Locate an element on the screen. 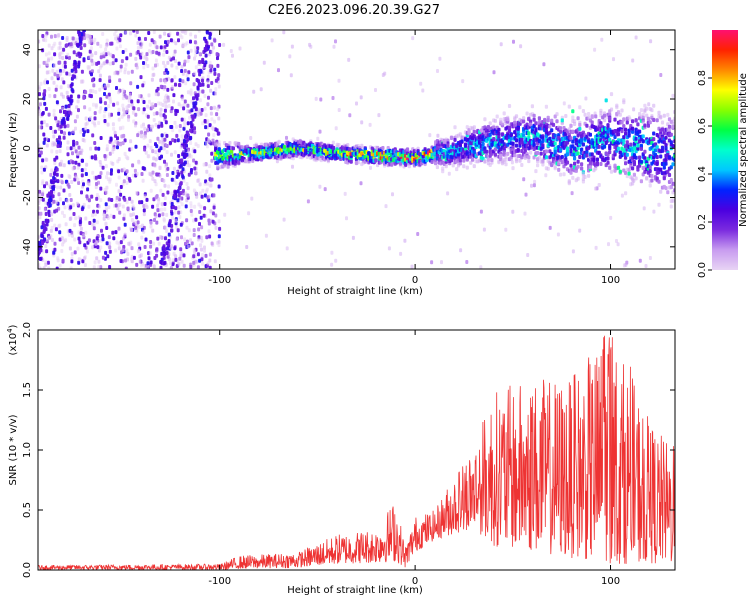 The width and height of the screenshot is (750, 604). snr-ylabel: SNR (10 * v/v) is located at coordinates (13, 449).